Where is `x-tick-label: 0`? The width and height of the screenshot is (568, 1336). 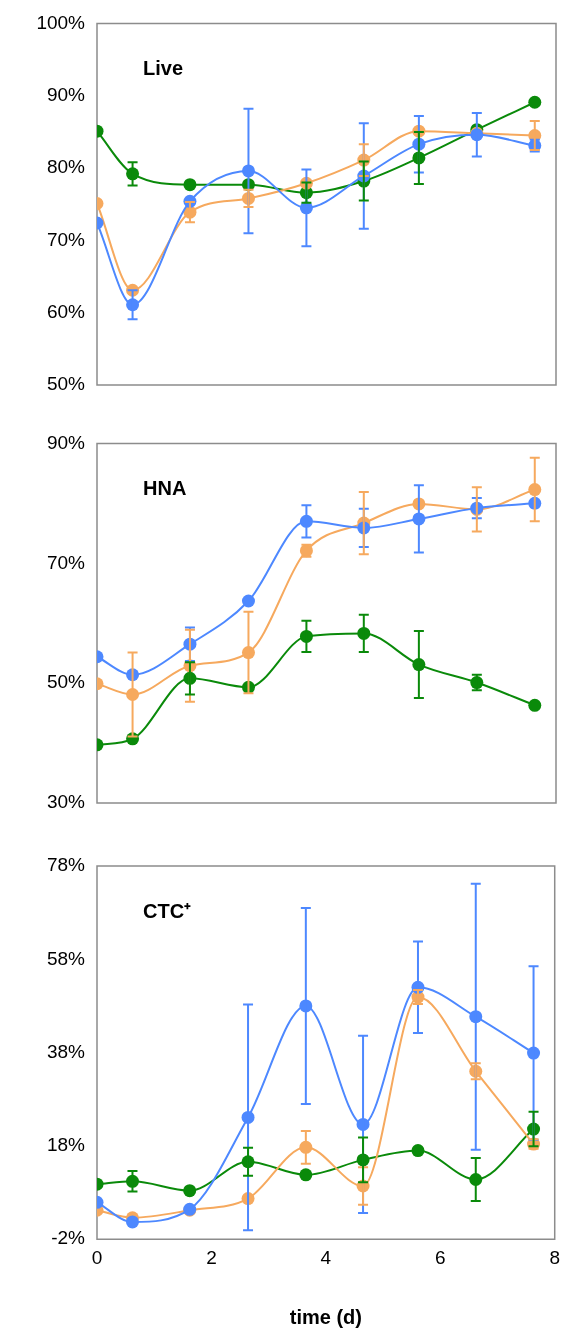 x-tick-label: 0 is located at coordinates (97, 1257).